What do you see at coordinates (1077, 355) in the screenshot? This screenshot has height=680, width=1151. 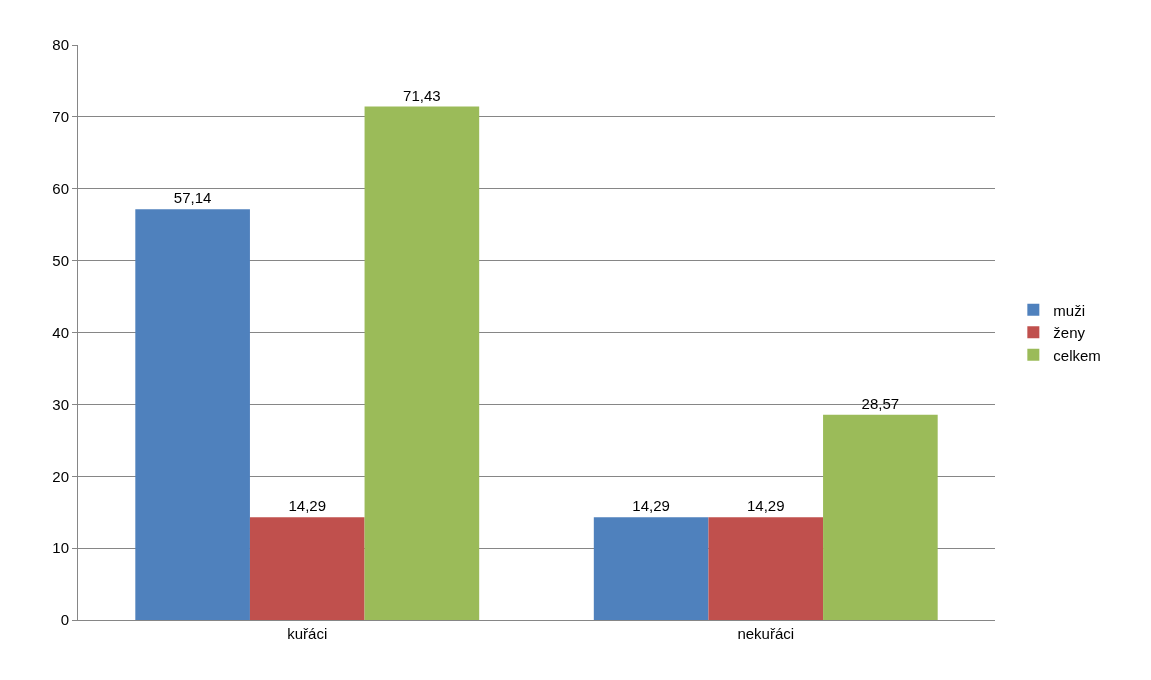 I see `legend-label: celkem` at bounding box center [1077, 355].